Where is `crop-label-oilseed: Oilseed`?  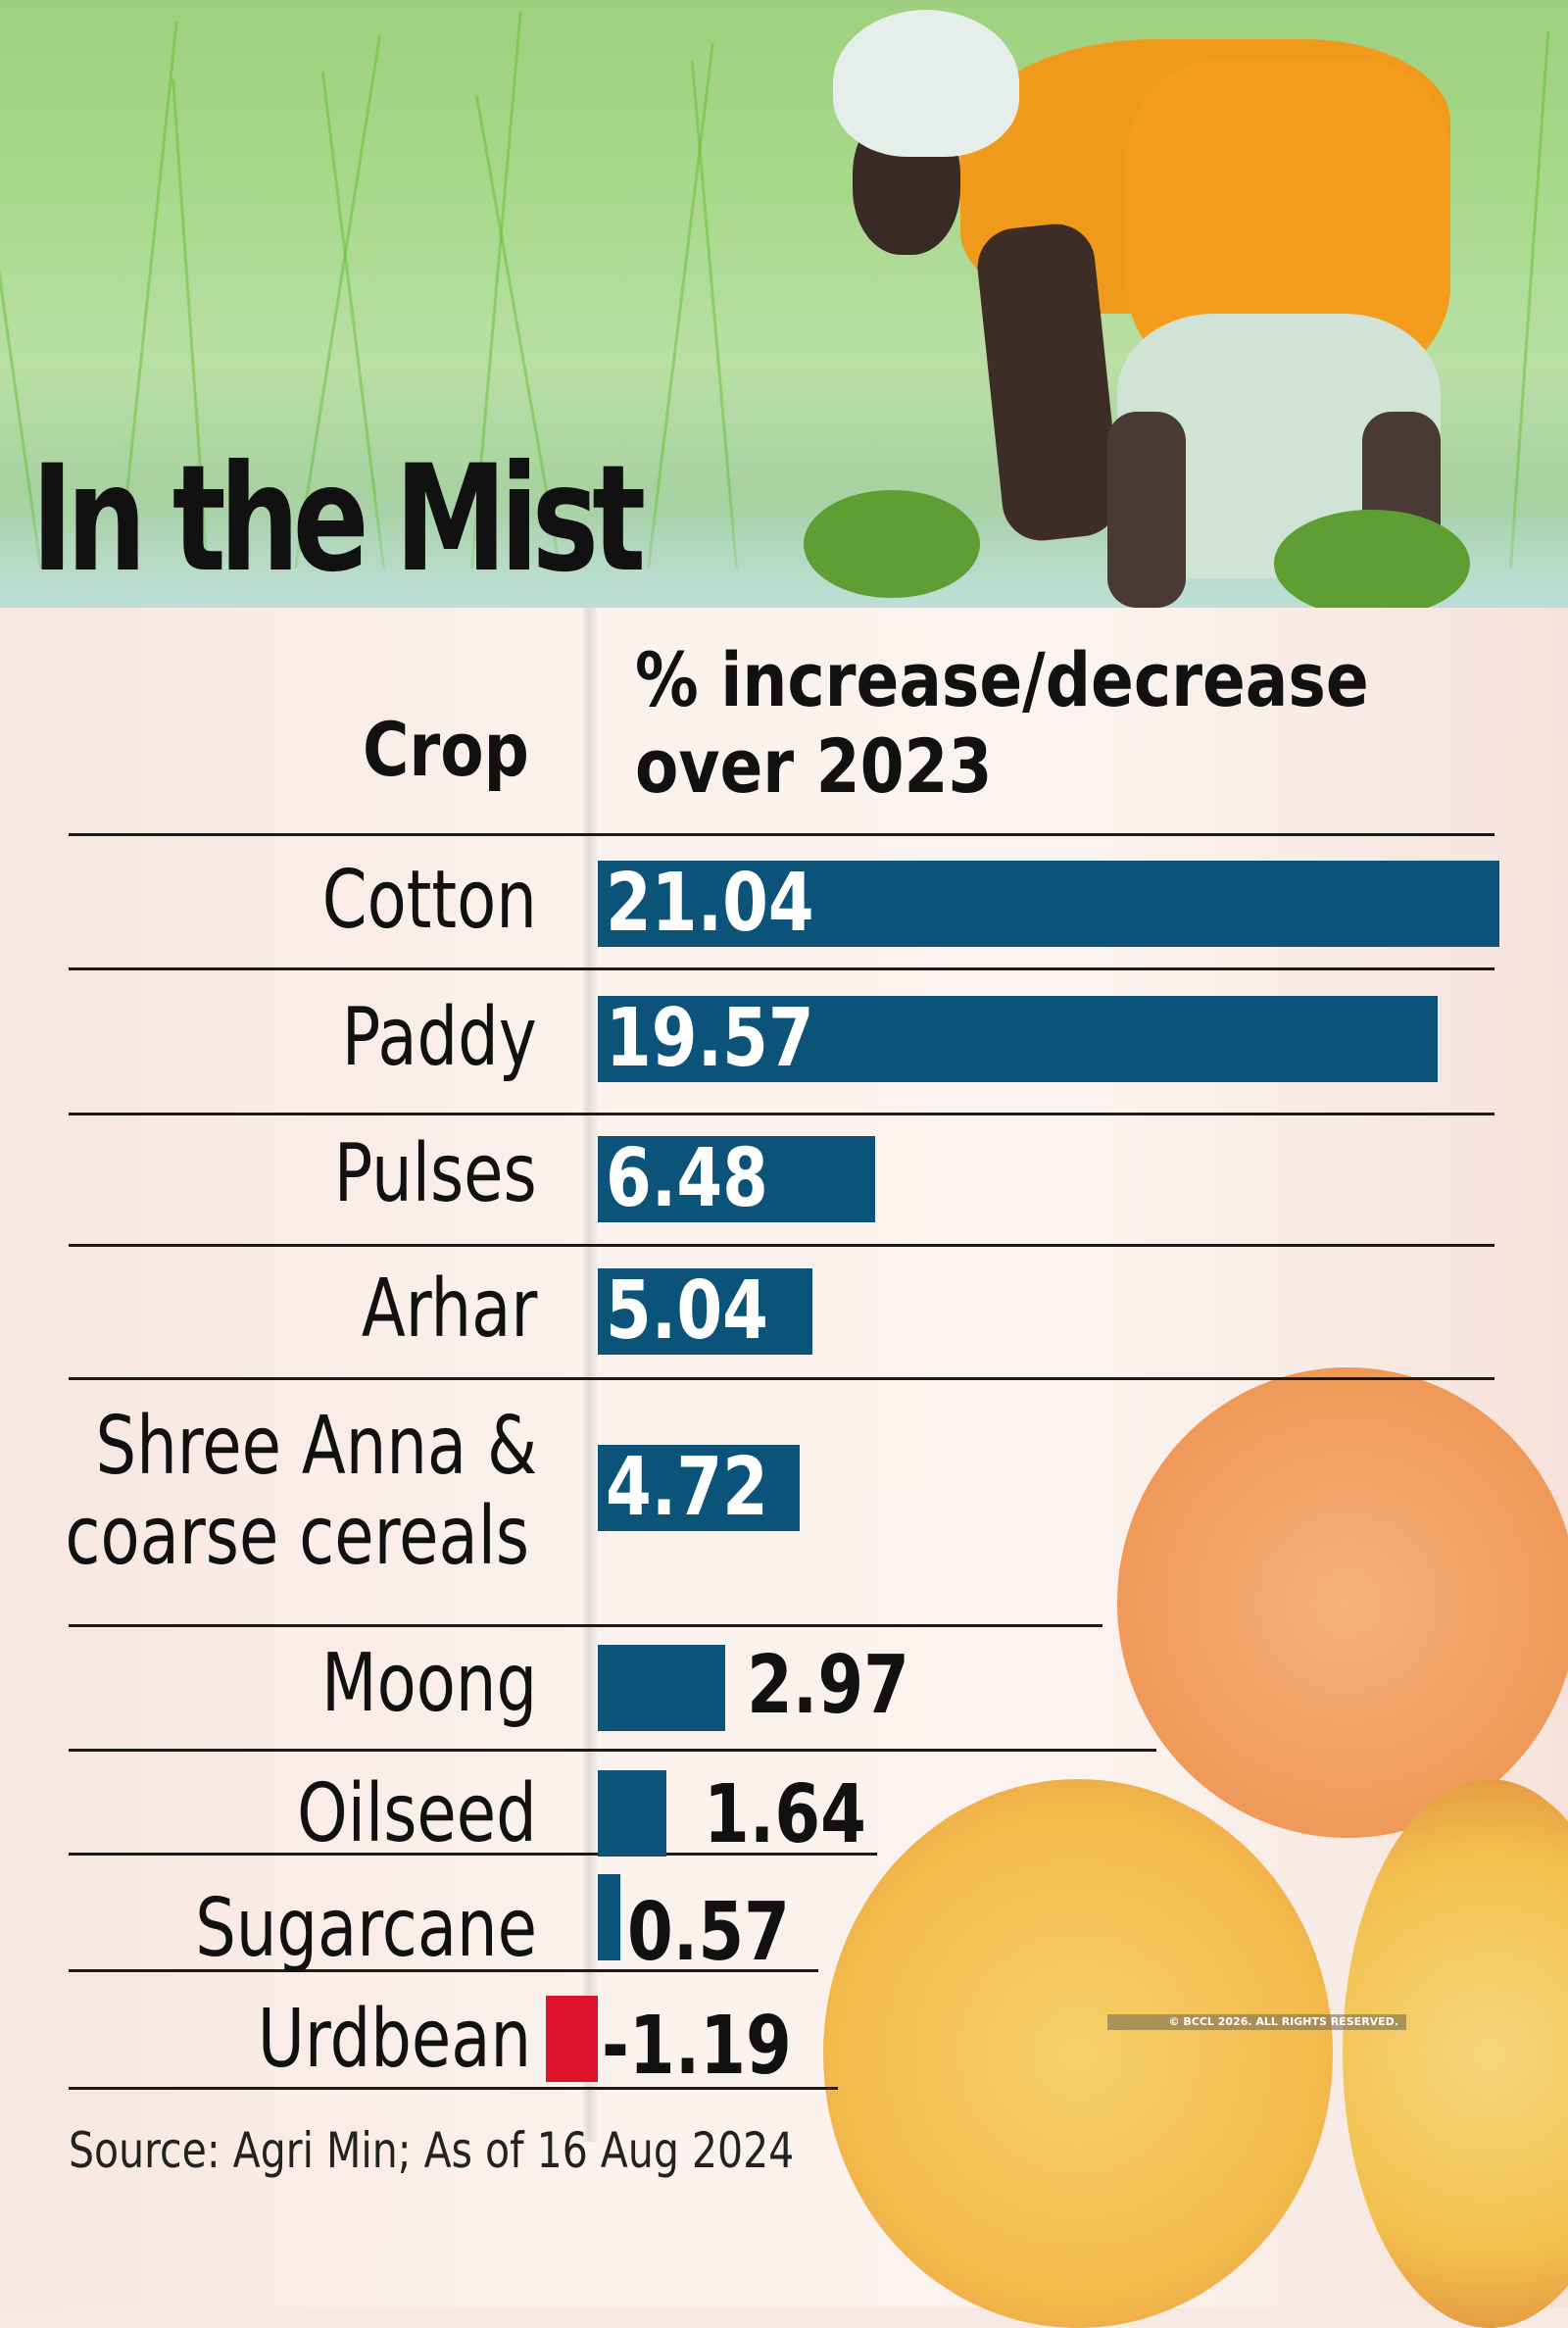
crop-label-oilseed: Oilseed is located at coordinates (417, 1813).